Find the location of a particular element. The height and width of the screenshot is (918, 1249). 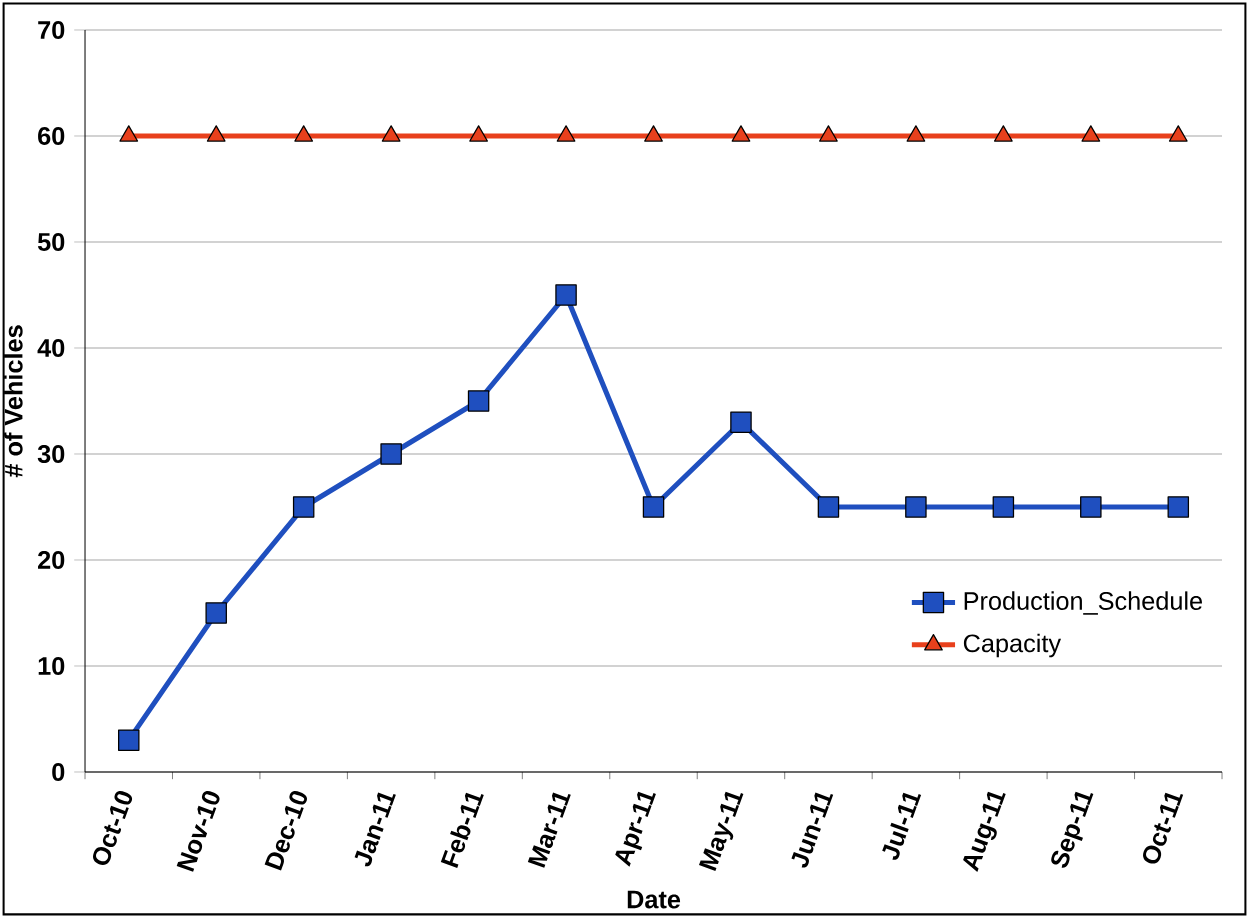

y-axis-title: # of Vehicles is located at coordinates (13, 401).